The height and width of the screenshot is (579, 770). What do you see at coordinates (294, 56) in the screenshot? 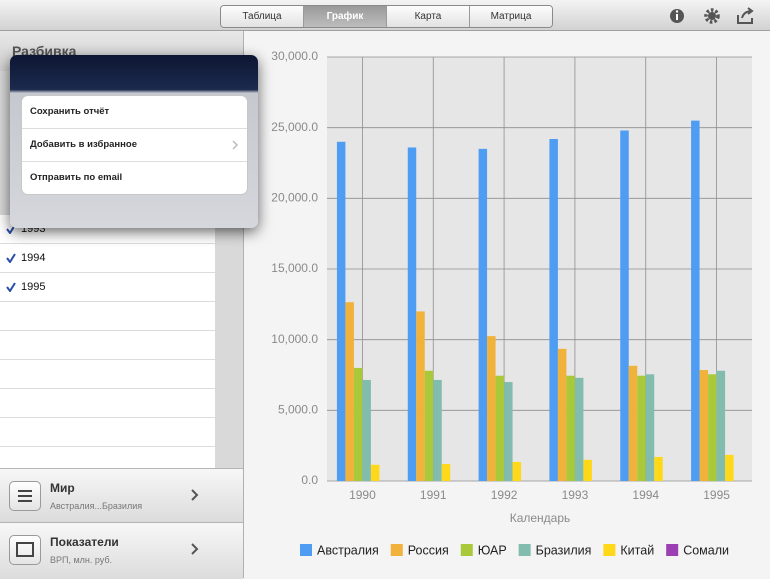
I see `y-tick-label: 30,000.0` at bounding box center [294, 56].